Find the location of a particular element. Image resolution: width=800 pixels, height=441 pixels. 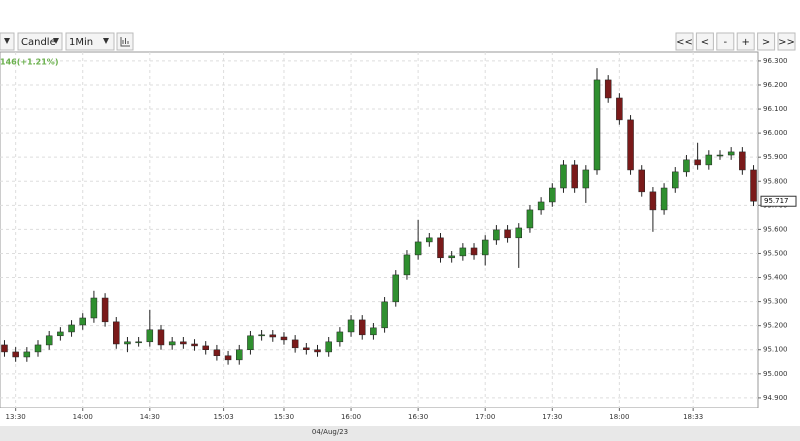

y-tick-label: 95.900 is located at coordinates (775, 157).